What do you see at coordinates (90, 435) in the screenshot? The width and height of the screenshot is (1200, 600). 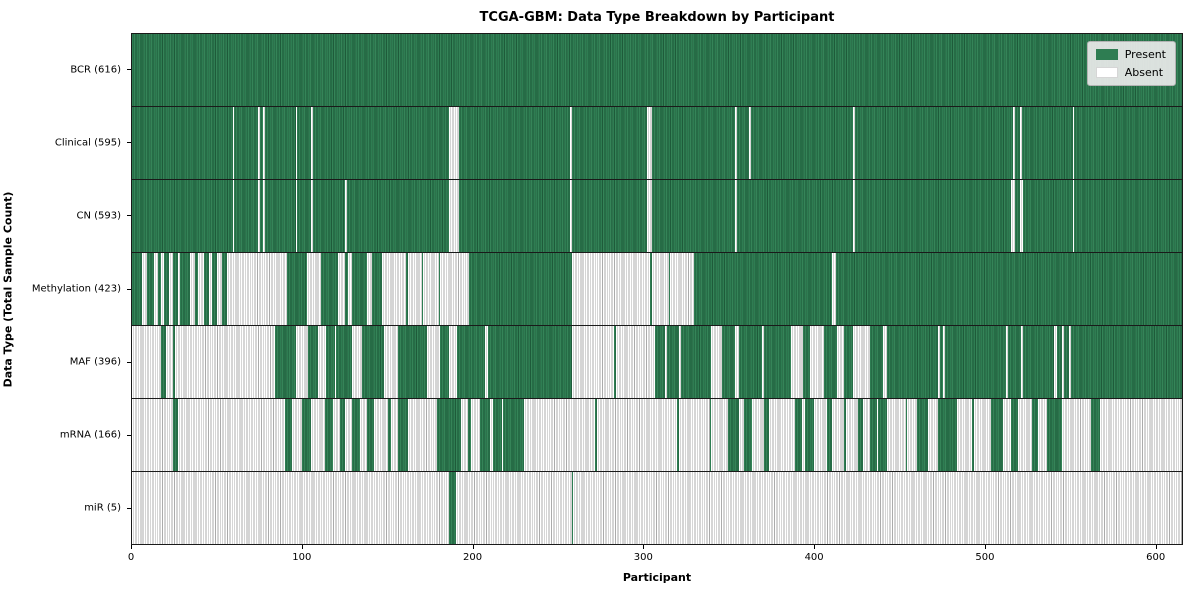 I see `y-tick-label-mRNA: mRNA (166)` at bounding box center [90, 435].